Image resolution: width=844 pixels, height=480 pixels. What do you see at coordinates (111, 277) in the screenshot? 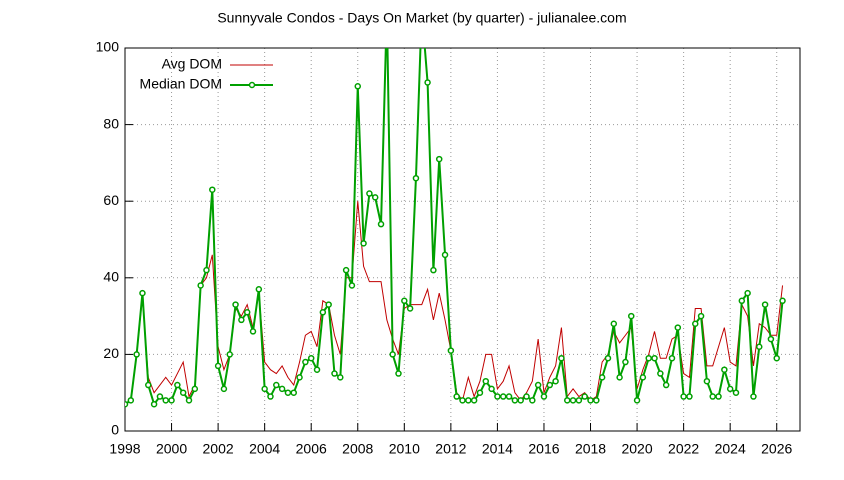
I see `y-tick-label: 40` at bounding box center [111, 277].